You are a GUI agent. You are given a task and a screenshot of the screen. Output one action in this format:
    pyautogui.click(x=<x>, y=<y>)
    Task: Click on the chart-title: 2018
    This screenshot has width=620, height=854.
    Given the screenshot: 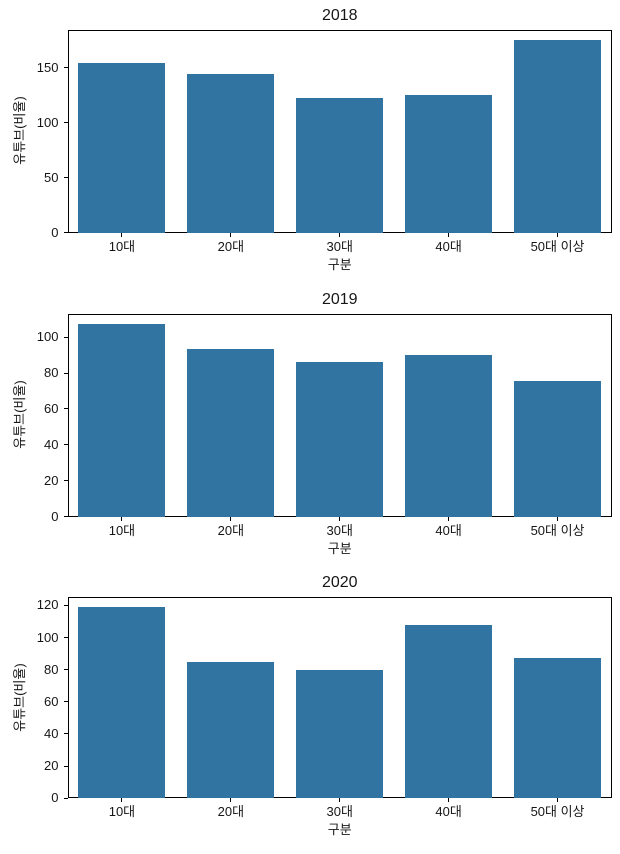 What is the action you would take?
    pyautogui.click(x=339, y=15)
    